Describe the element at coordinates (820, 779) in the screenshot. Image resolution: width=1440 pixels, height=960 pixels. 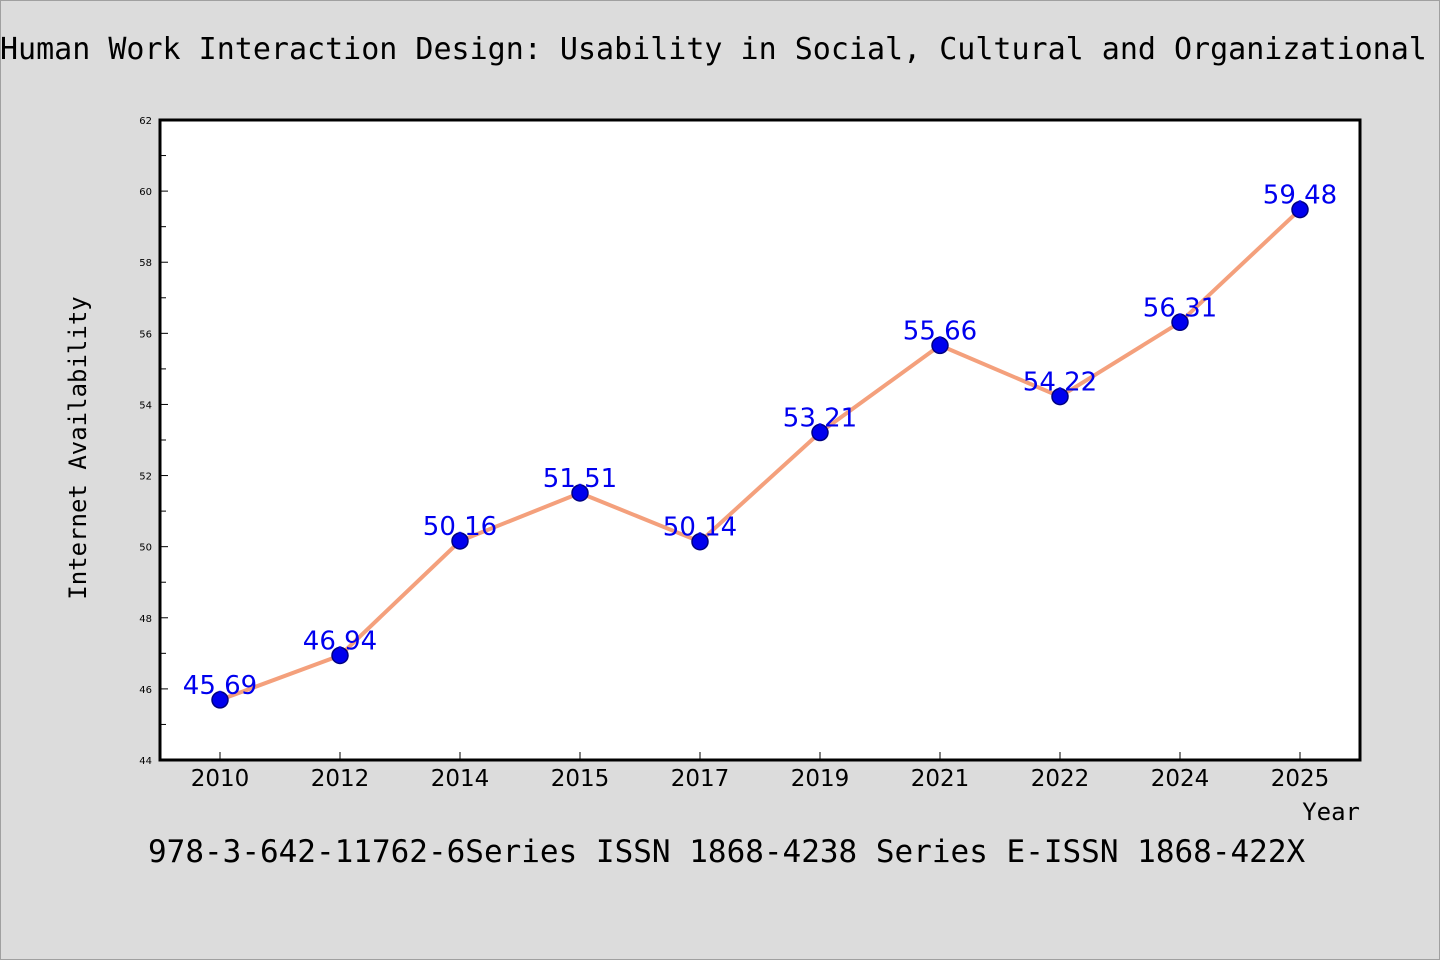
I see `x-tick-label: 2019` at that location.